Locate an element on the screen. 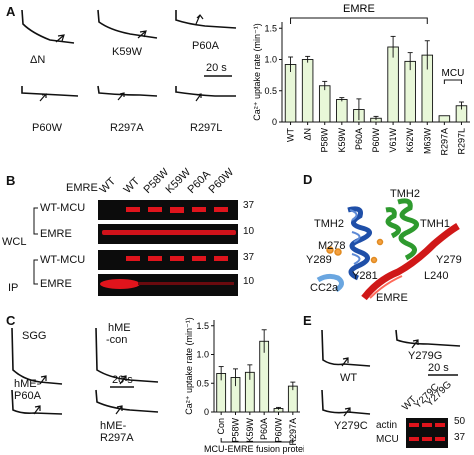 The height and width of the screenshot is (455, 474). blot-strip is located at coordinates (427, 433).